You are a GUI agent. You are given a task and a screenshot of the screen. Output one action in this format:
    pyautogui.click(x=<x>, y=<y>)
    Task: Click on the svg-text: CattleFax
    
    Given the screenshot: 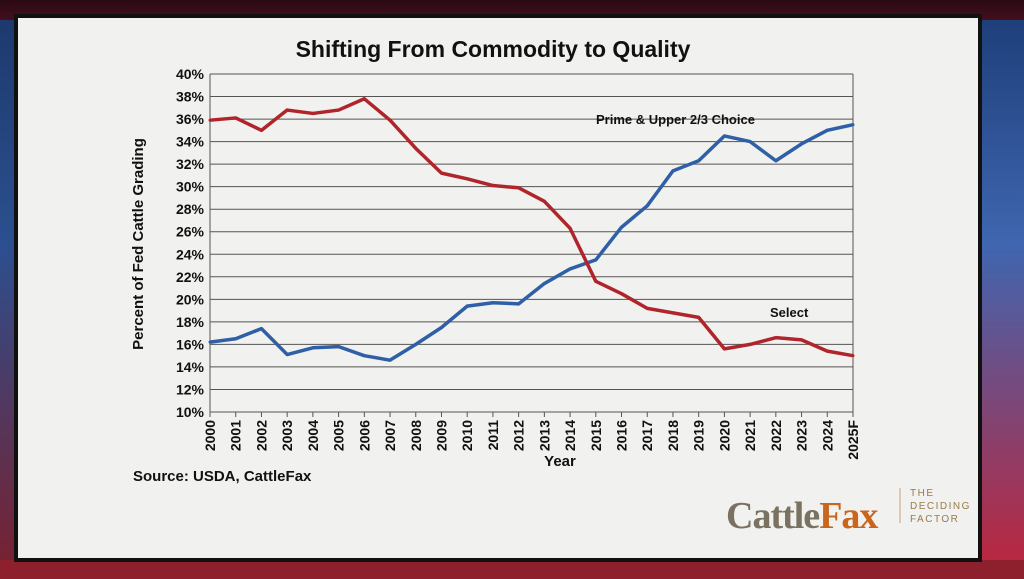 What is the action you would take?
    pyautogui.click(x=802, y=516)
    